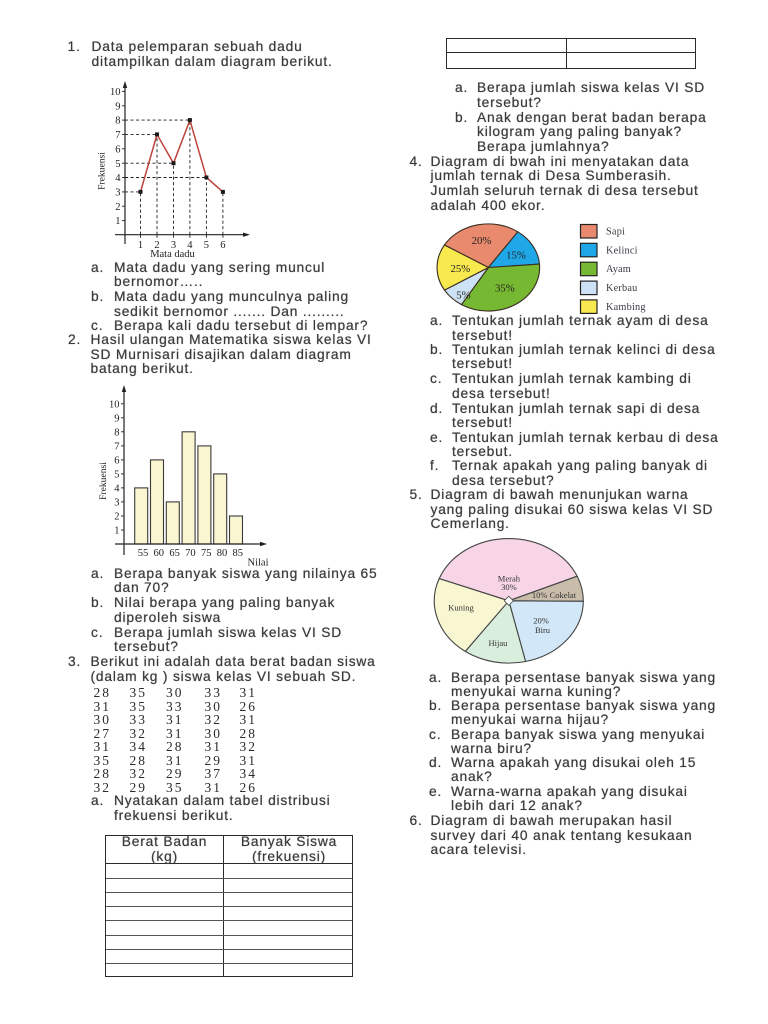 The width and height of the screenshot is (768, 1024). Describe the element at coordinates (222, 553) in the screenshot. I see `svg-text: 80` at that location.